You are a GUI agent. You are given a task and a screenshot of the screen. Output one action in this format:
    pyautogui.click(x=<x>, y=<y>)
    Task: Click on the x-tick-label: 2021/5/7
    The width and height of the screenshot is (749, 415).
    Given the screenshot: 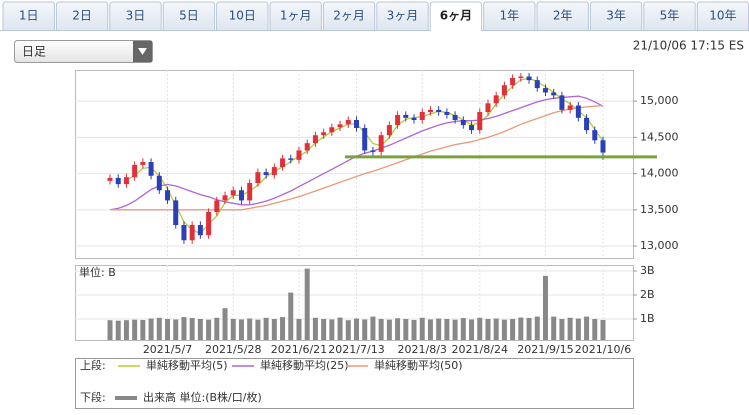 What is the action you would take?
    pyautogui.click(x=167, y=349)
    